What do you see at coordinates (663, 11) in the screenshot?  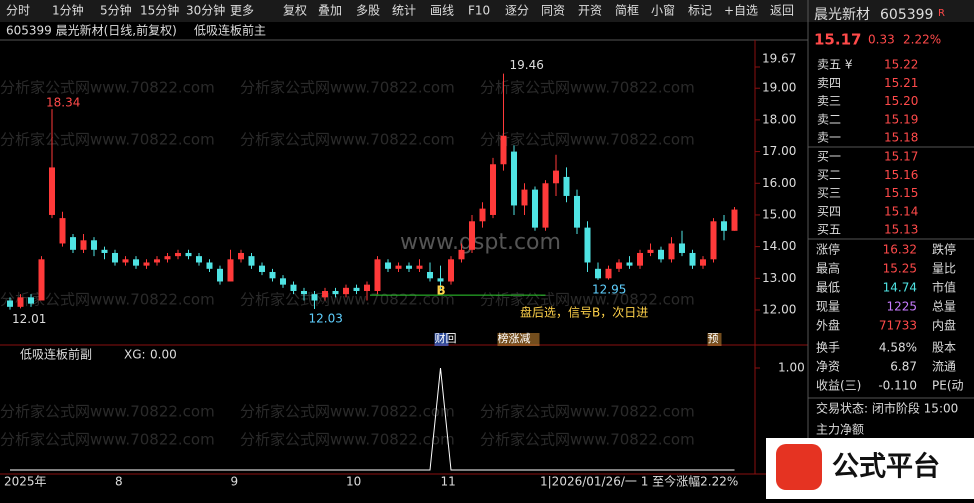 I see `toolbar-item: 小窗` at bounding box center [663, 11].